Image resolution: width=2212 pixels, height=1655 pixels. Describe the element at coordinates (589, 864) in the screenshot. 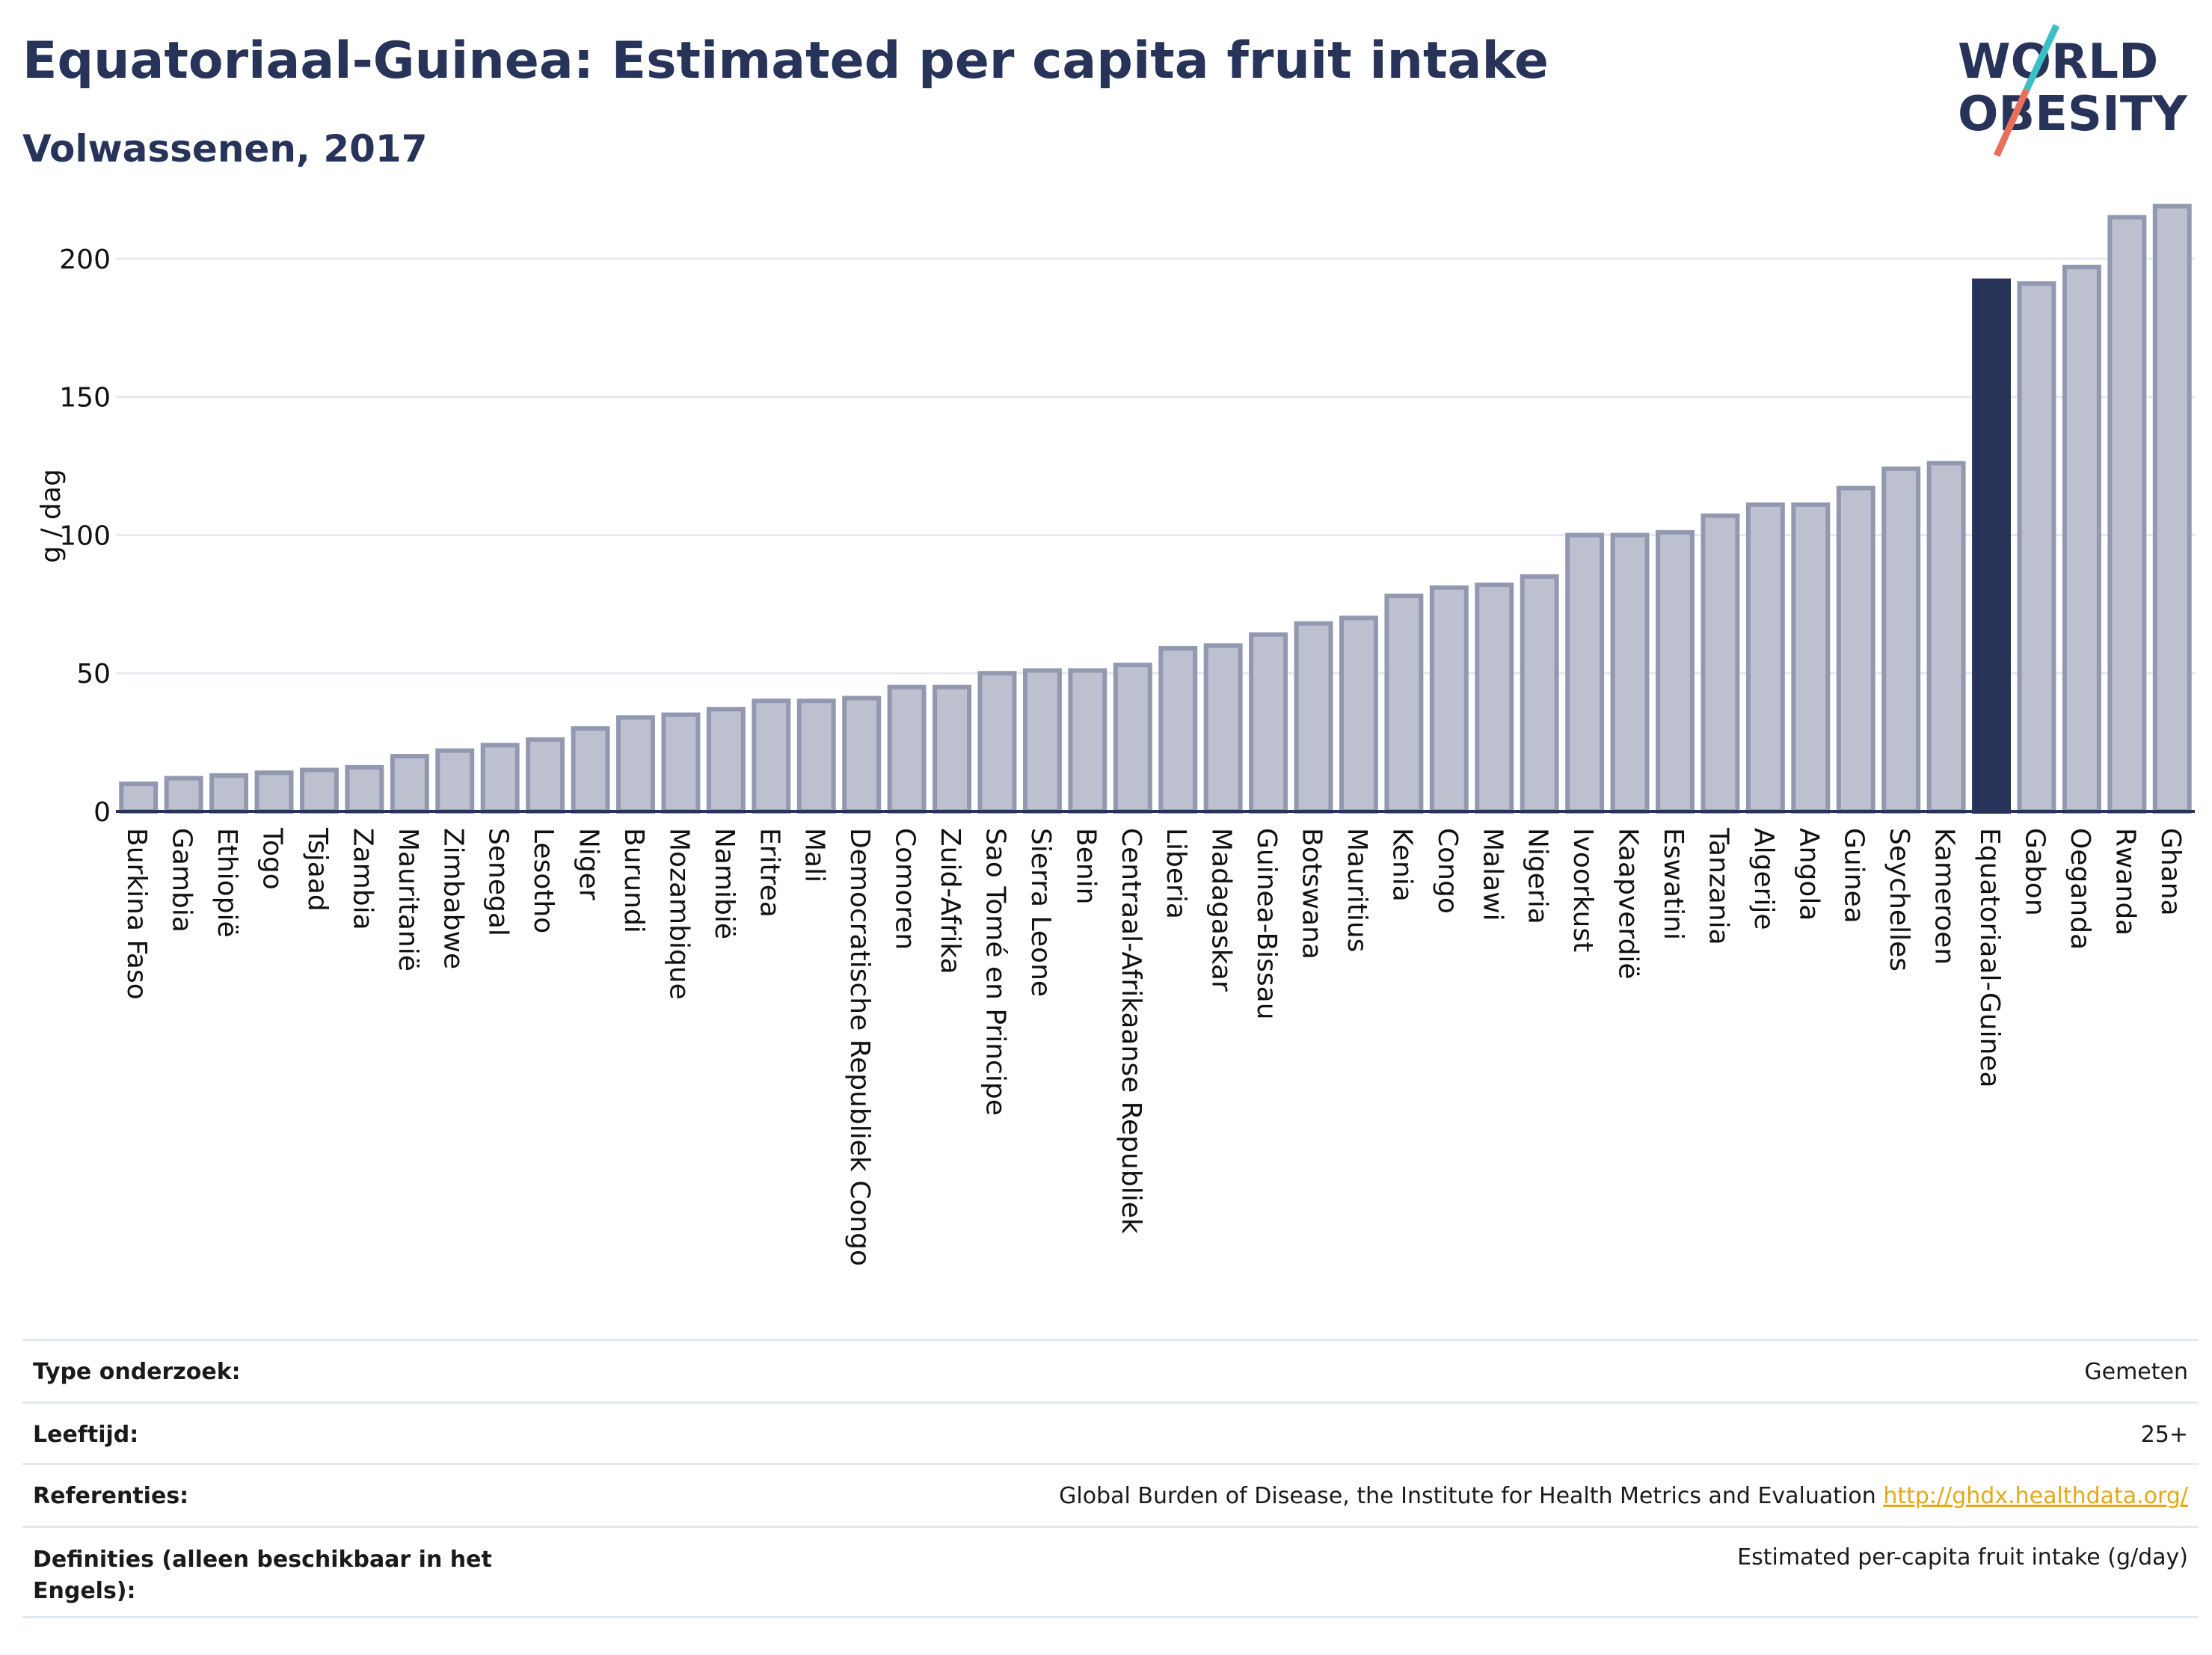

I see `x-tick-label: Niger` at that location.